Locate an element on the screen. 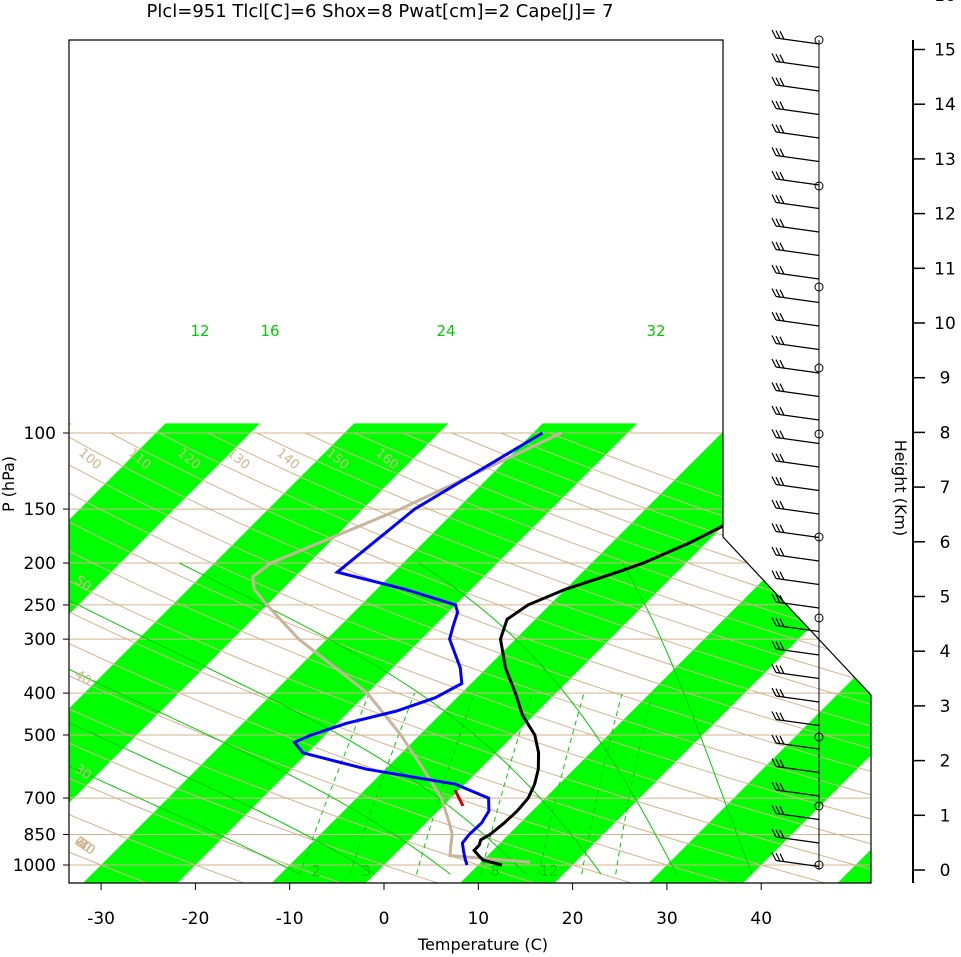  moist-adiabat-label: 32 is located at coordinates (655, 331).